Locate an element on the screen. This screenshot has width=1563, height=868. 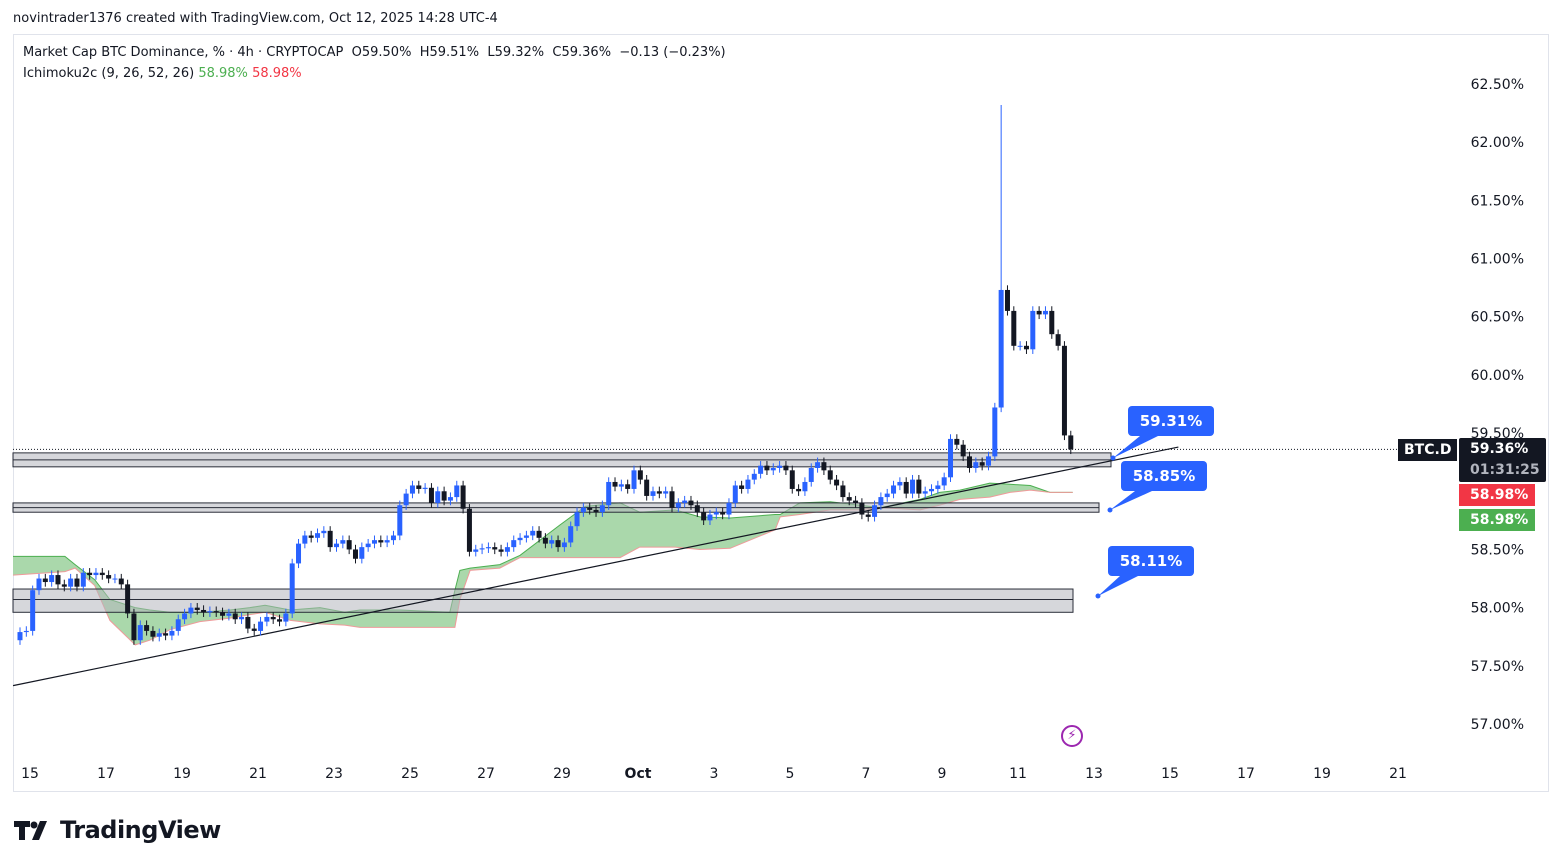
symbol-label: BTC.D is located at coordinates (1428, 450).